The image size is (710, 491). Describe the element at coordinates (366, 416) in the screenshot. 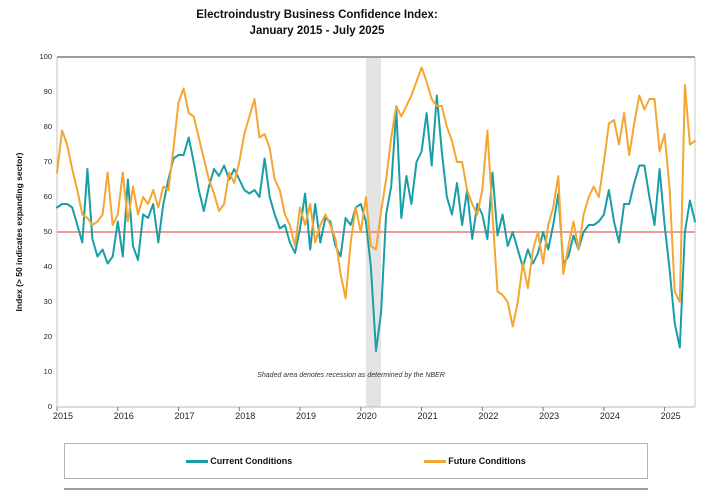

I see `x-tick-label: 2020` at that location.